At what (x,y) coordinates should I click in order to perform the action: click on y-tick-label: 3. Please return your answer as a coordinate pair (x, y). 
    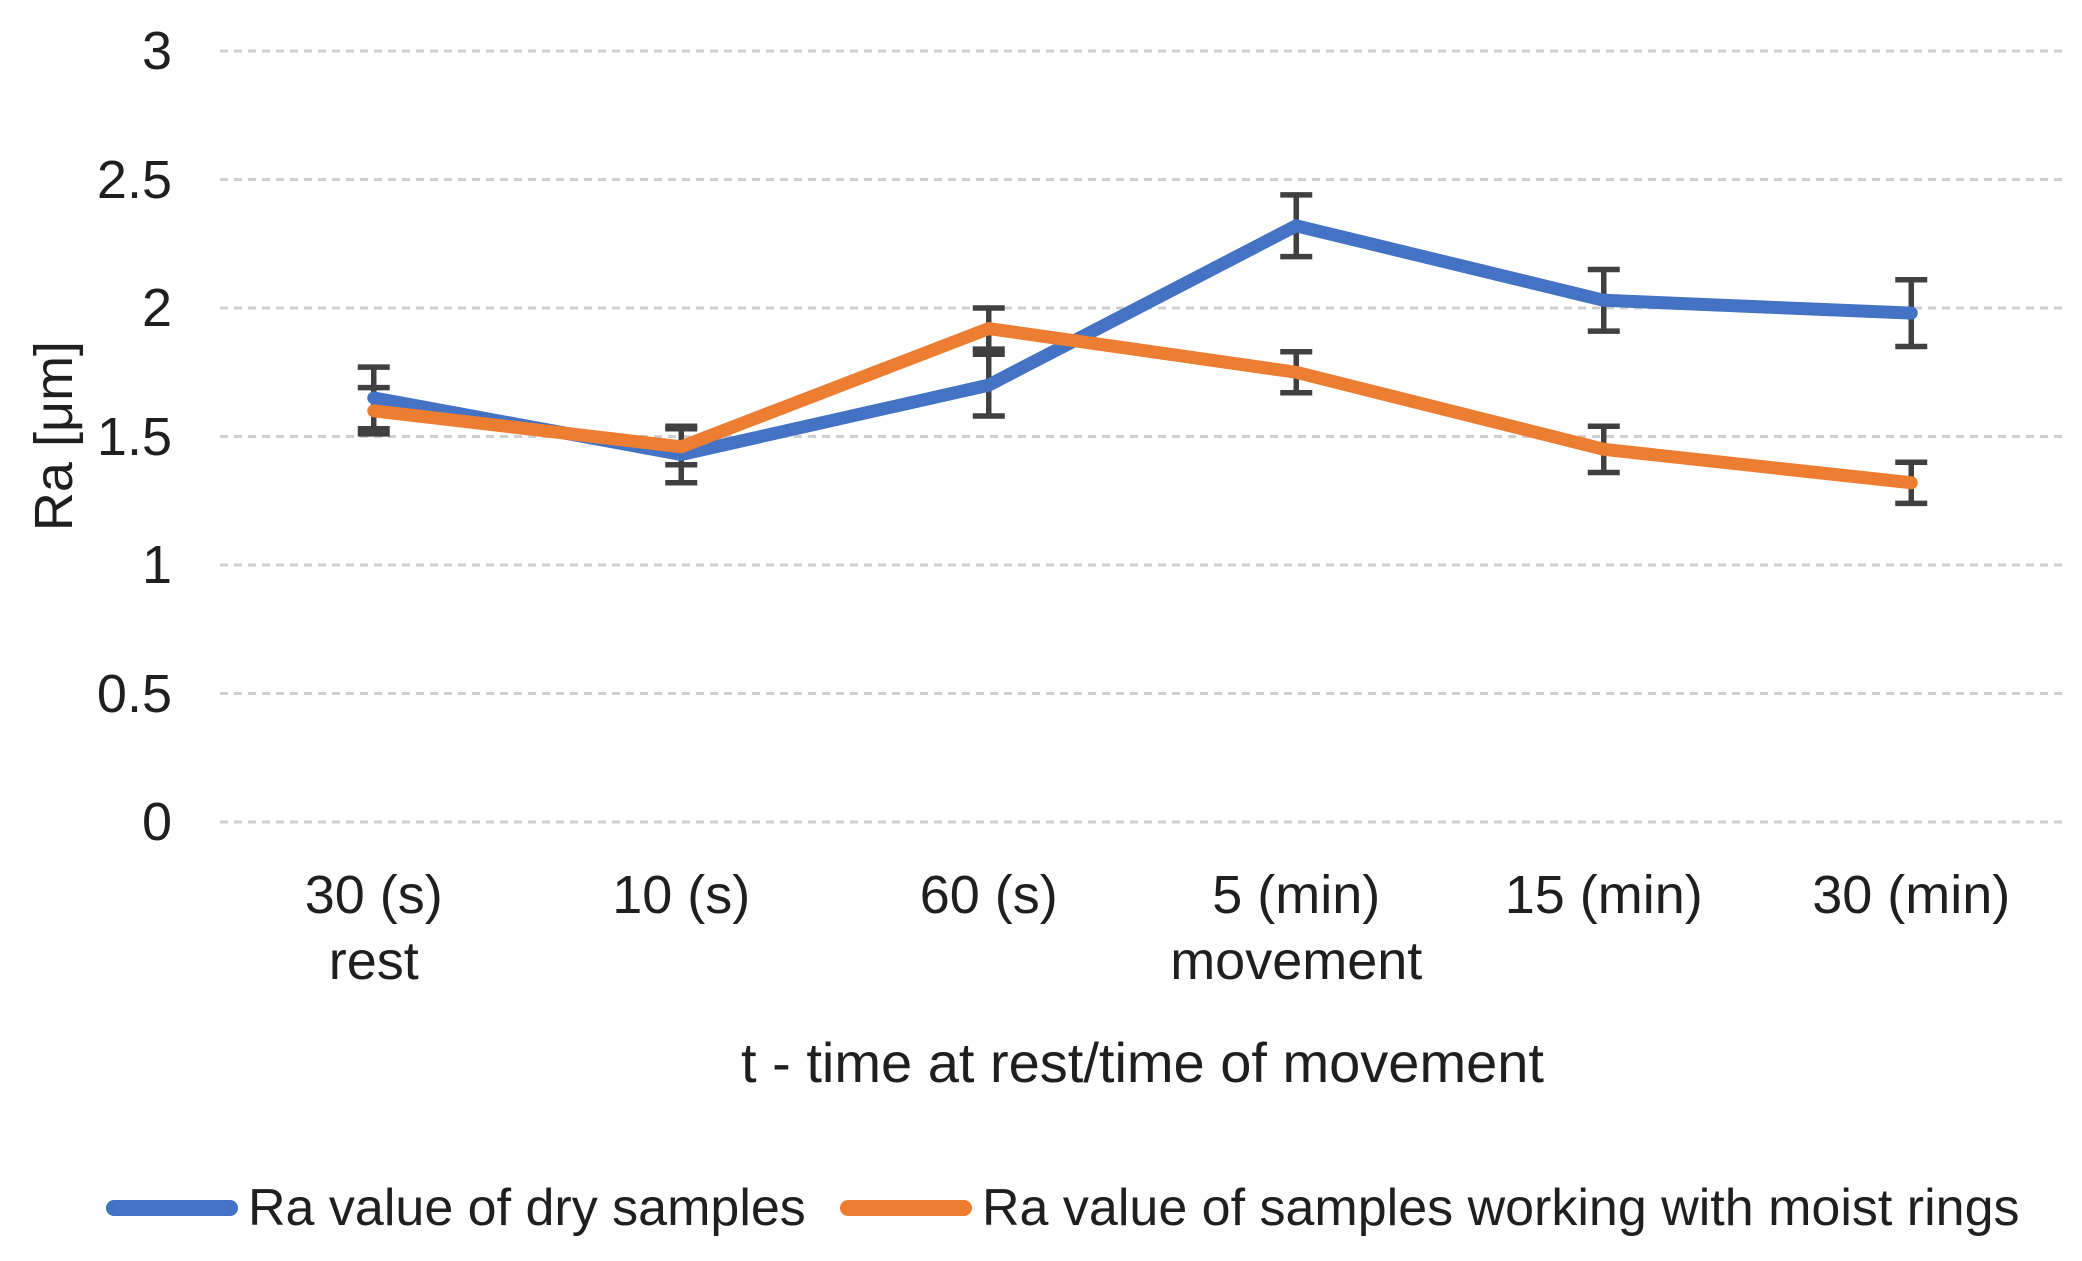
    Looking at the image, I should click on (156, 51).